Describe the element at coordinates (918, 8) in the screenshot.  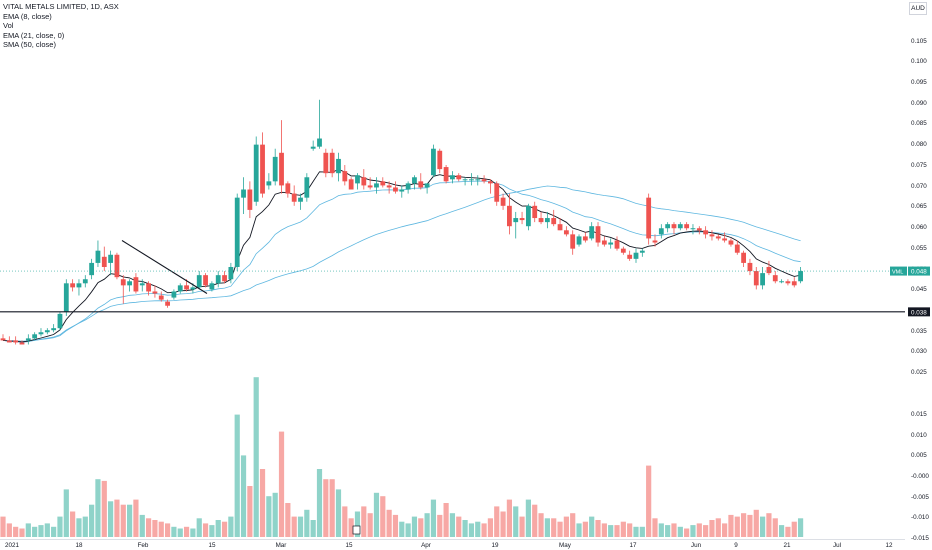
I see `currency-label: AUD` at that location.